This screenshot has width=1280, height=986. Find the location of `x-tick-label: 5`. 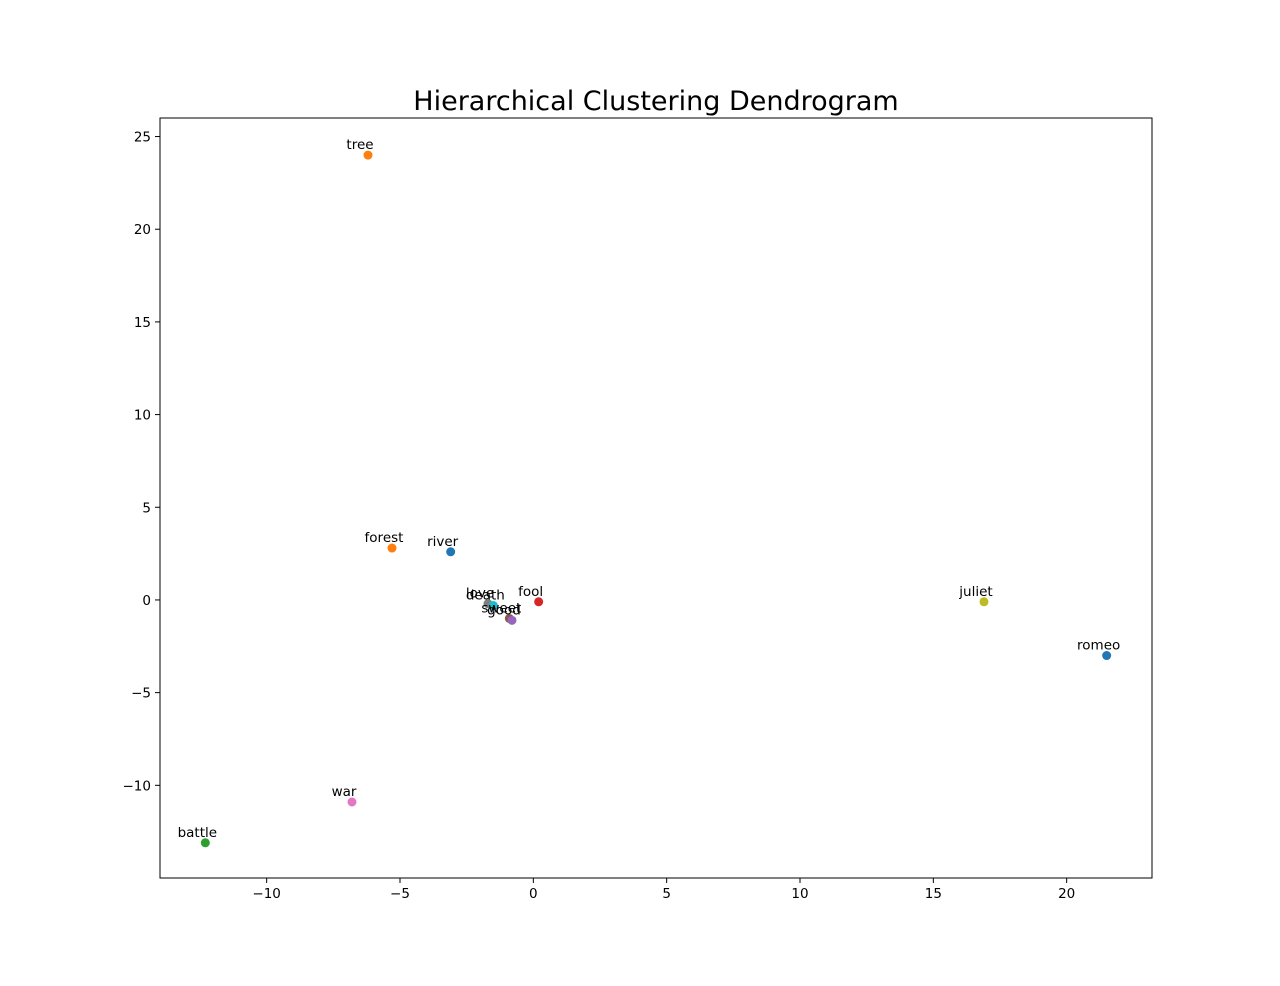

x-tick-label: 5 is located at coordinates (666, 894).